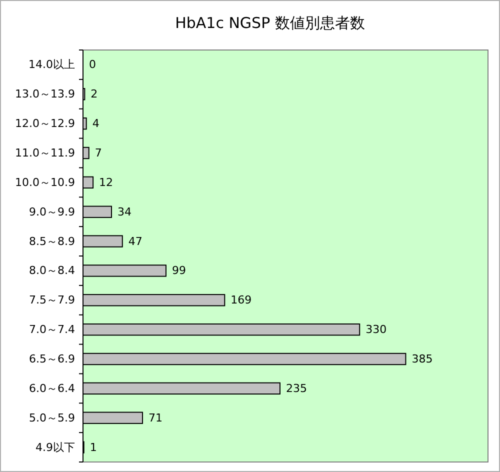 The width and height of the screenshot is (500, 472). I want to click on y-tick-label: 8.5～8.9, so click(52, 241).